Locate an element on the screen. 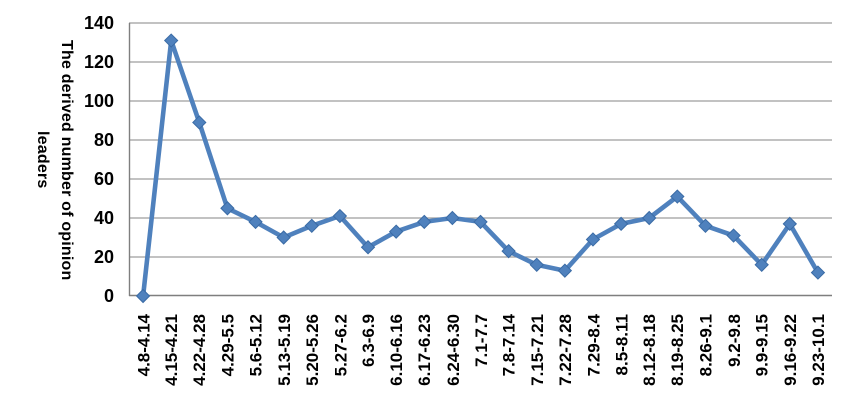 This screenshot has width=851, height=417. y-axis-title: The derived number of opinion leaders is located at coordinates (54, 160).